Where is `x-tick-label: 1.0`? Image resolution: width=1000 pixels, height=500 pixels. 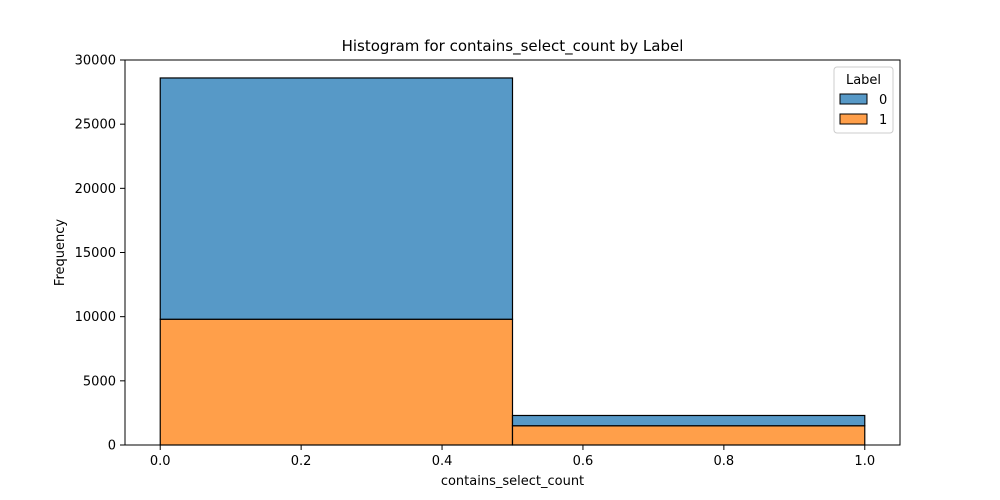 x-tick-label: 1.0 is located at coordinates (864, 461).